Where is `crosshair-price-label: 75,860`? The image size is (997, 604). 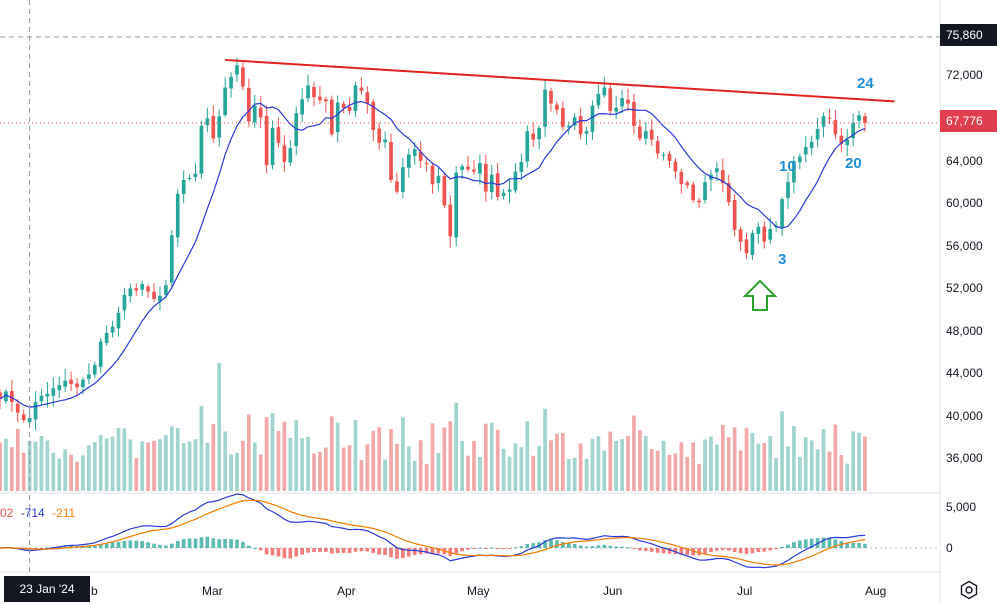
crosshair-price-label: 75,860 is located at coordinates (964, 35).